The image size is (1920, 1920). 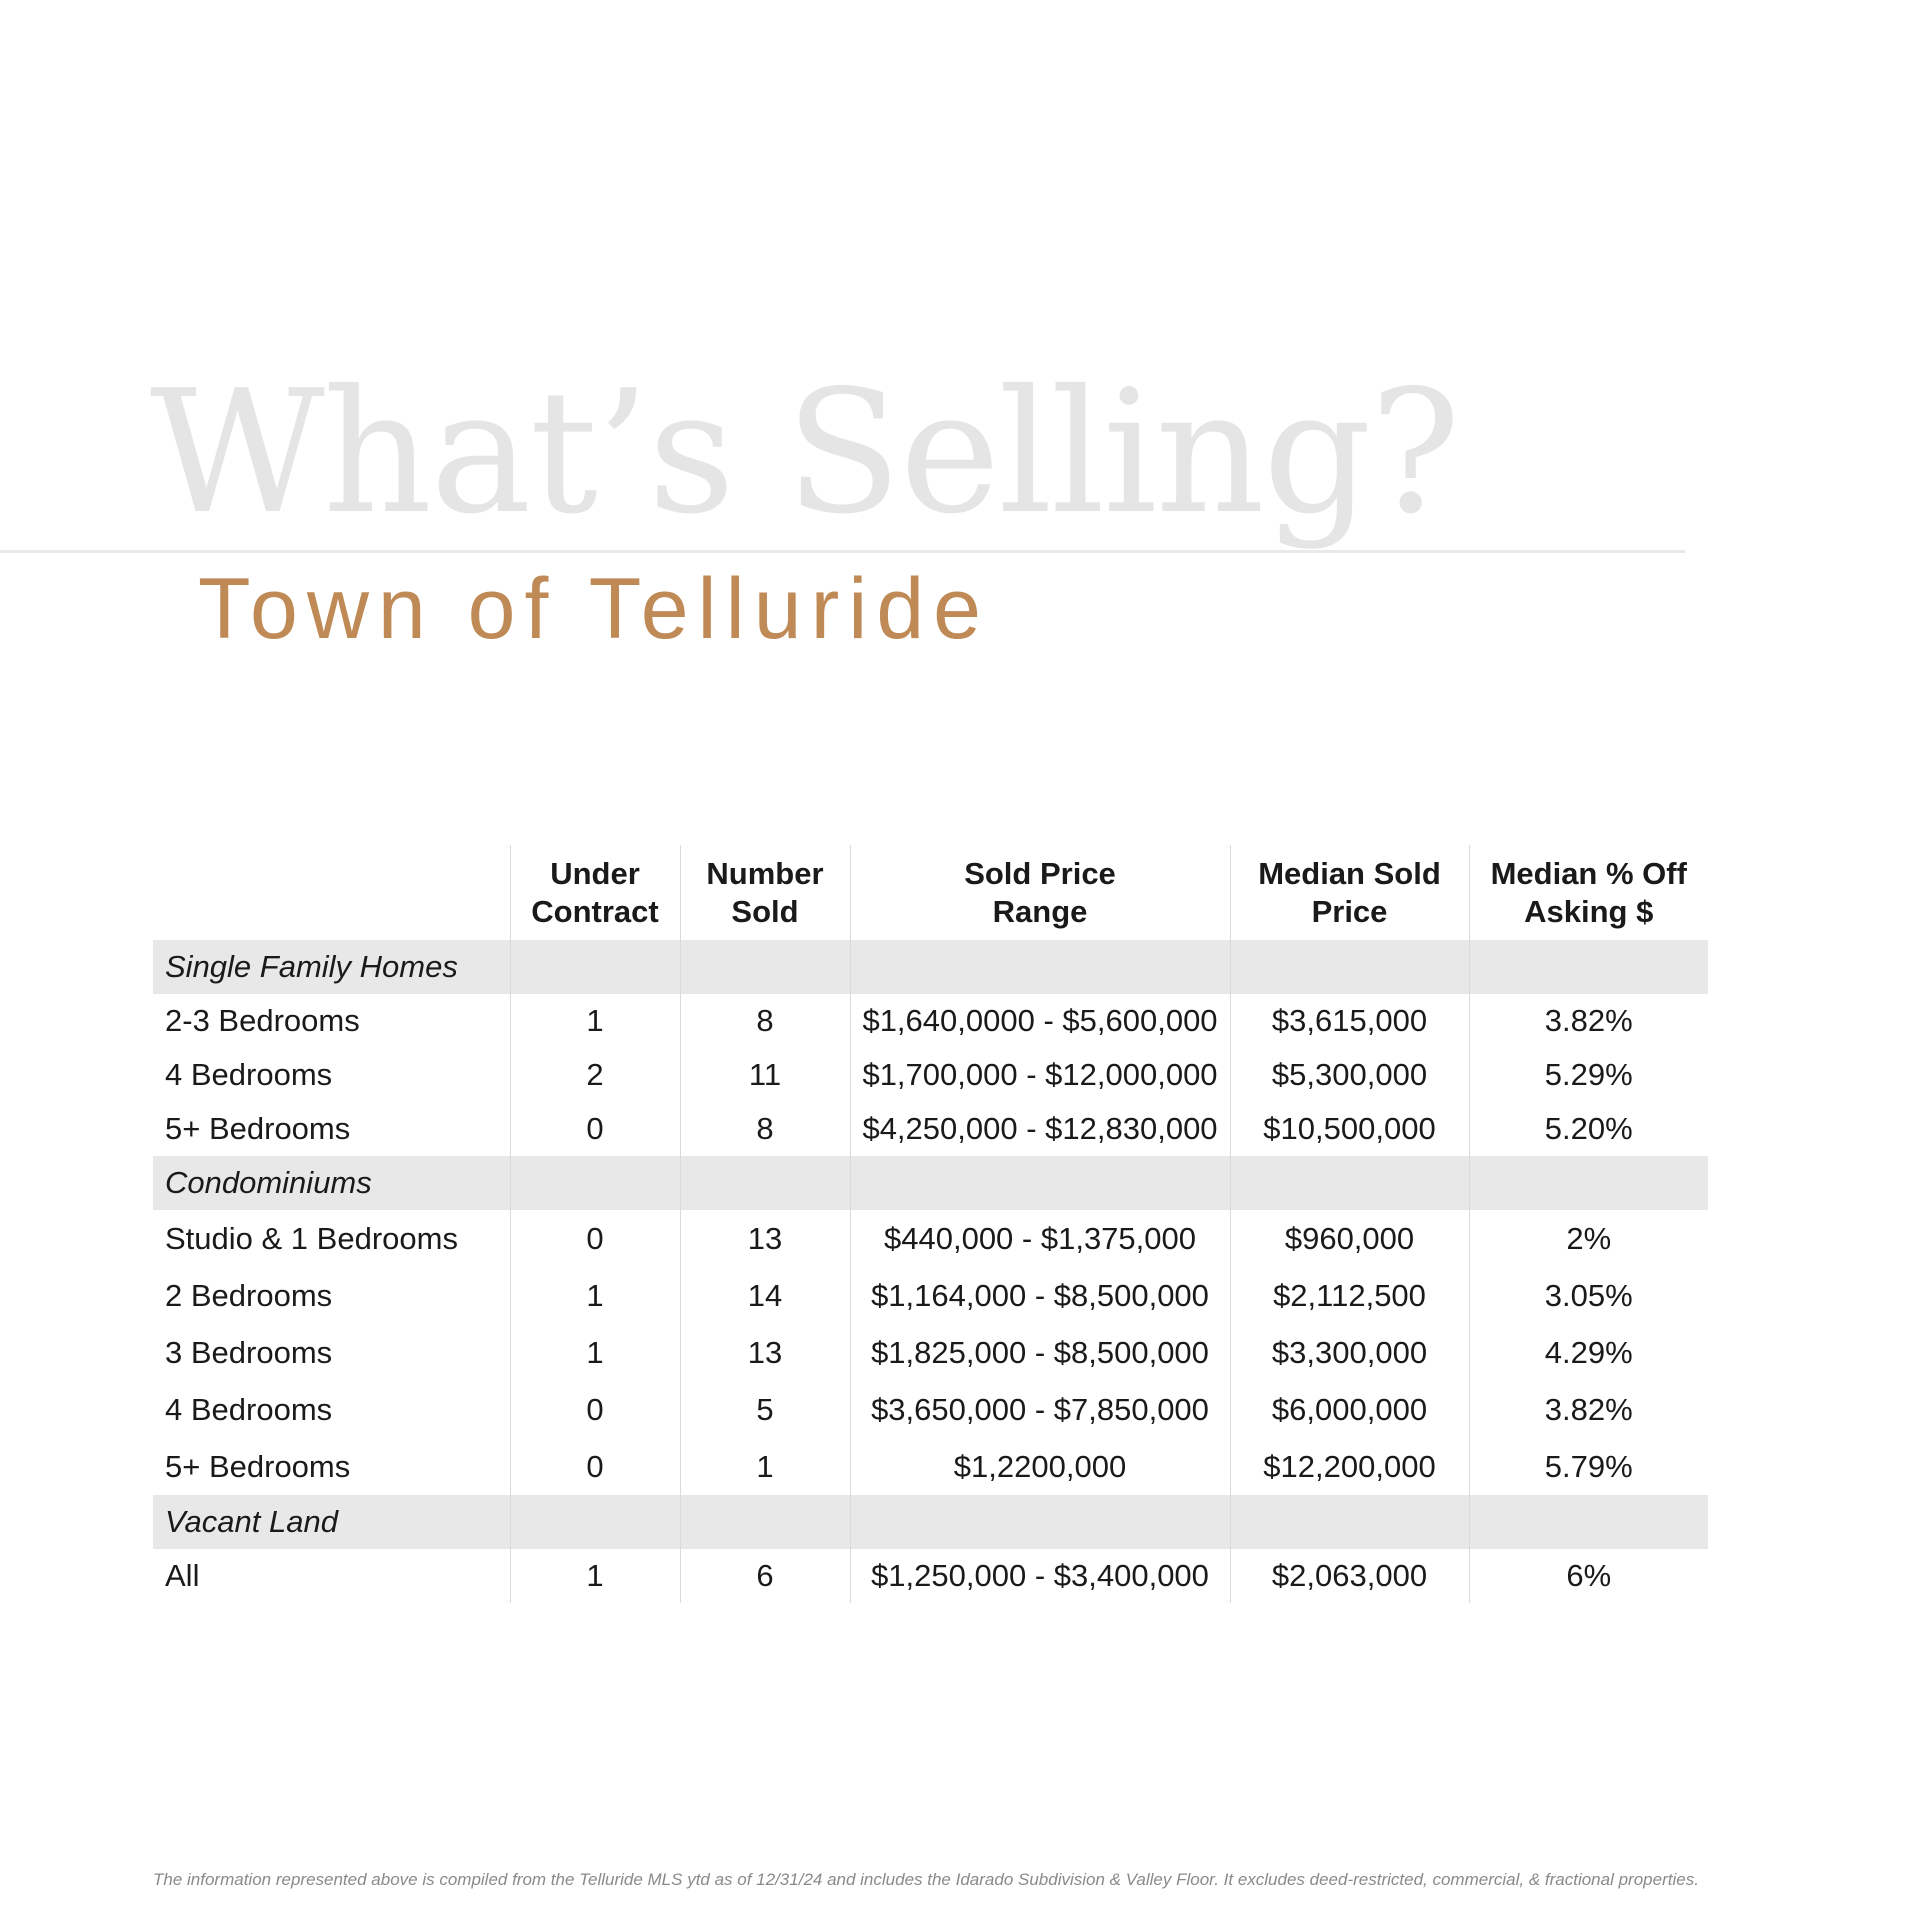 I want to click on section-header-condominiums: Condominiums, so click(x=930, y=1183).